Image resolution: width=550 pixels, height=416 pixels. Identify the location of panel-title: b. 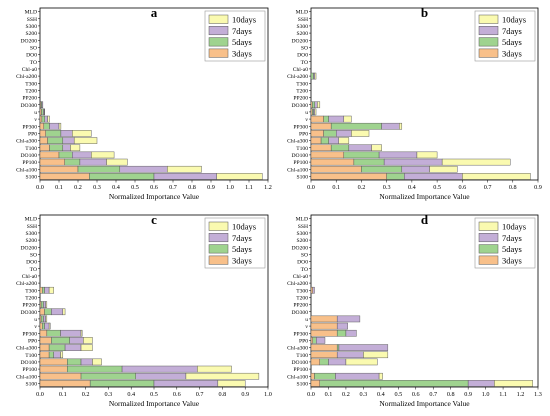
(424, 12).